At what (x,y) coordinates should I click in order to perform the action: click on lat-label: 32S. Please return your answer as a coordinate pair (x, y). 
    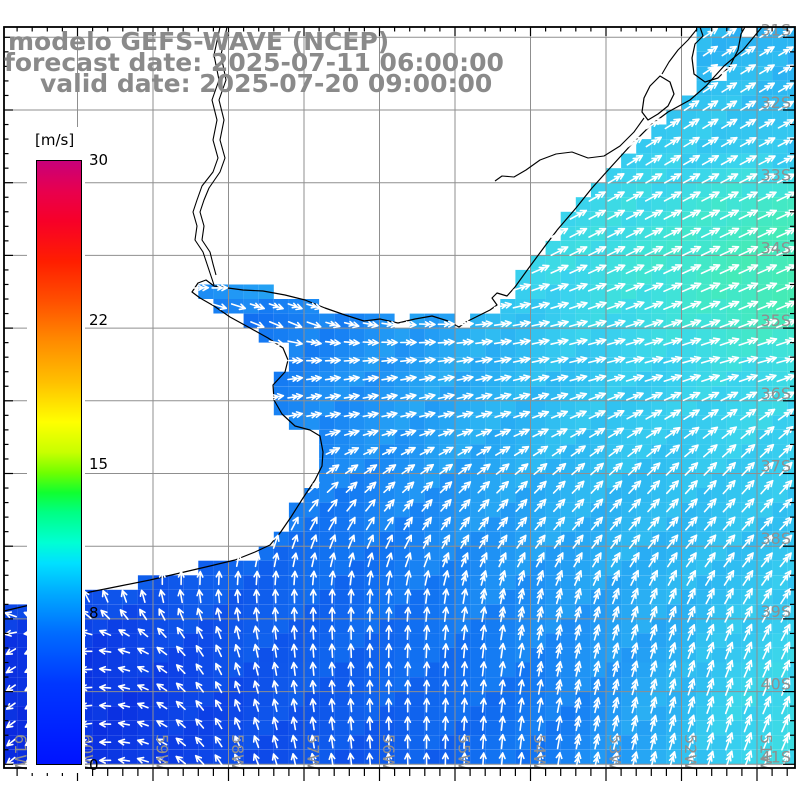
    Looking at the image, I should click on (775, 102).